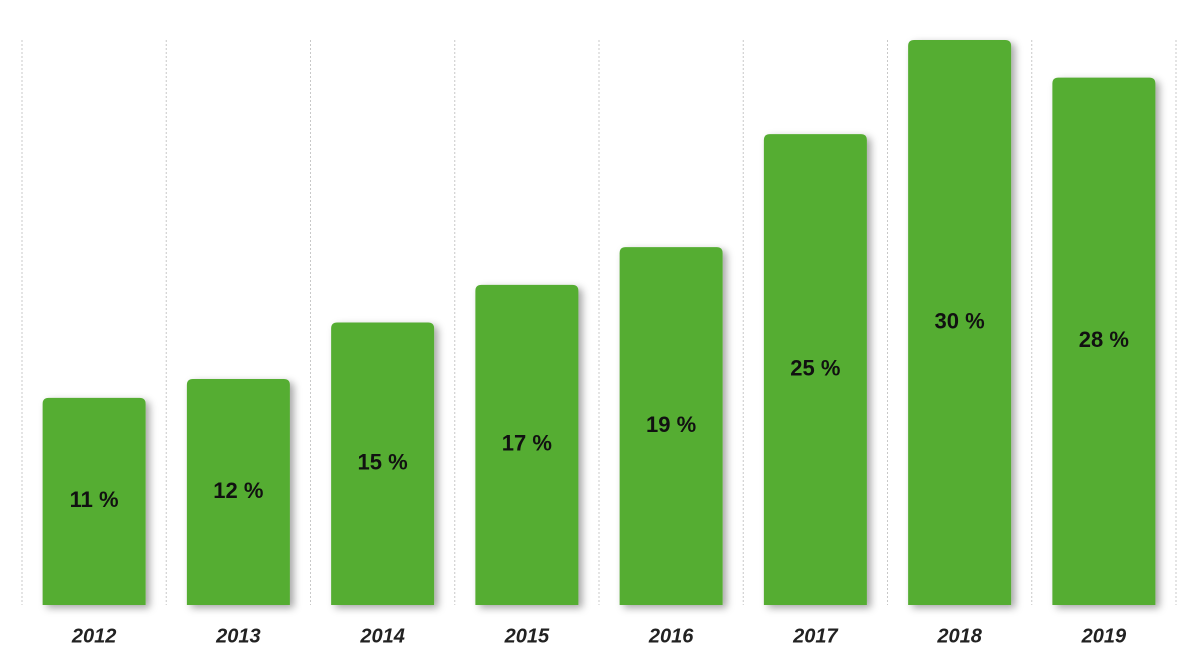 Image resolution: width=1200 pixels, height=670 pixels. I want to click on x-tick-label: 2014, so click(382, 636).